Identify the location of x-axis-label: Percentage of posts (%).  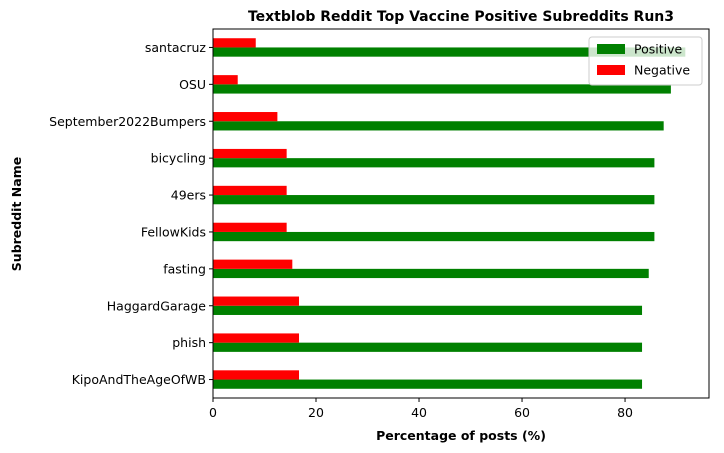
(461, 435).